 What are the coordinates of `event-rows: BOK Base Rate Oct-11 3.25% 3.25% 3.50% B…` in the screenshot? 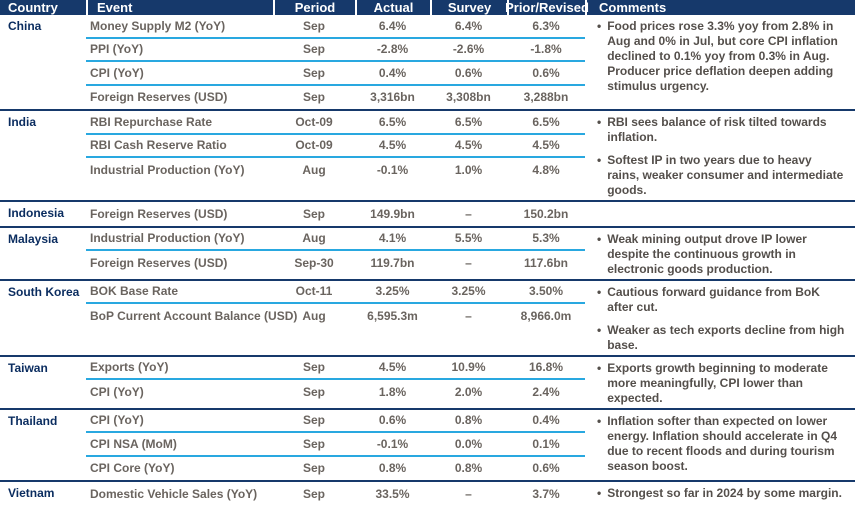 It's located at (335, 318).